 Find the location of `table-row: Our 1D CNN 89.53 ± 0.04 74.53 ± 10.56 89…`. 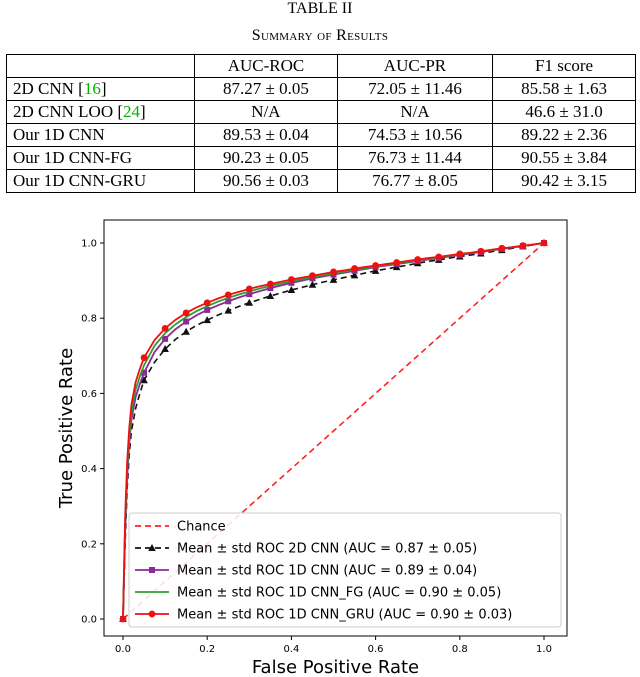

table-row: Our 1D CNN 89.53 ± 0.04 74.53 ± 10.56 89… is located at coordinates (321, 135).